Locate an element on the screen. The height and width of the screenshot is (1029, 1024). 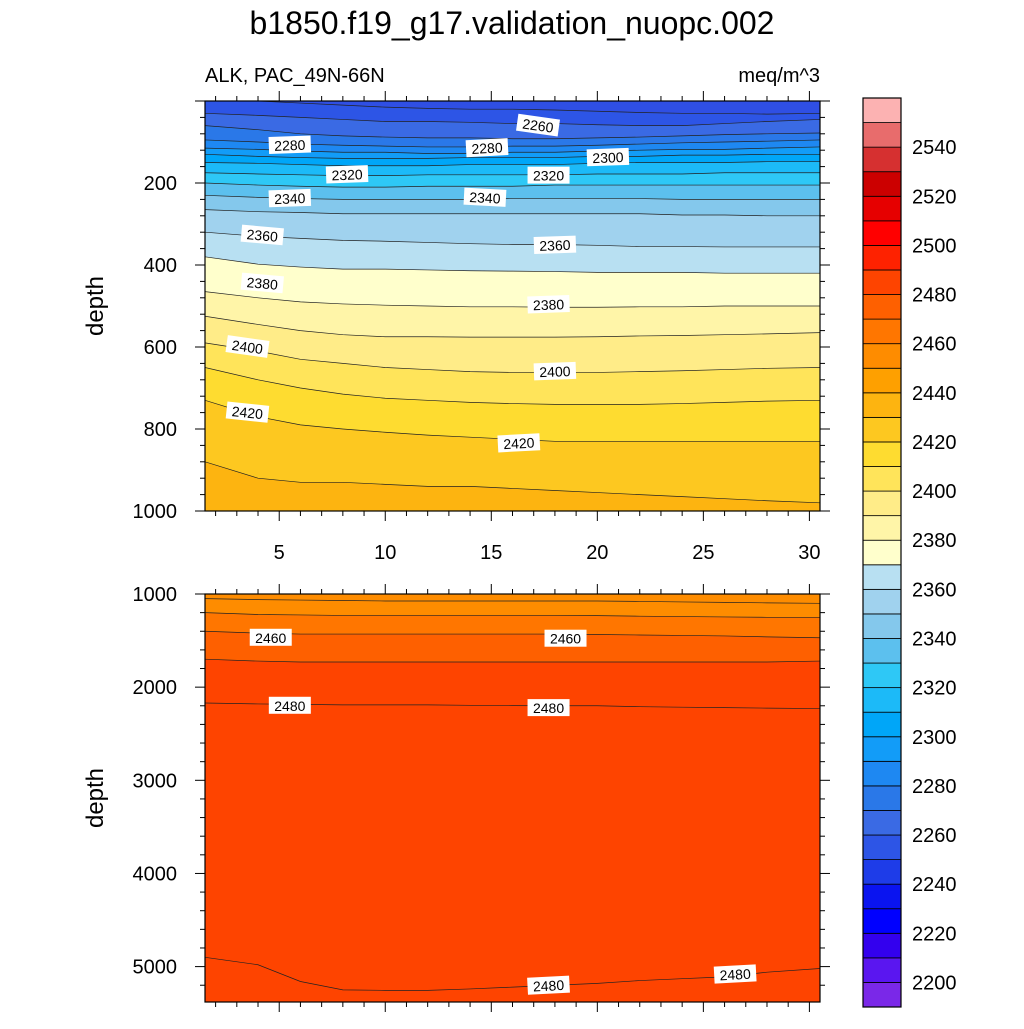
colorbar-tick-label: 2220 is located at coordinates (934, 934).